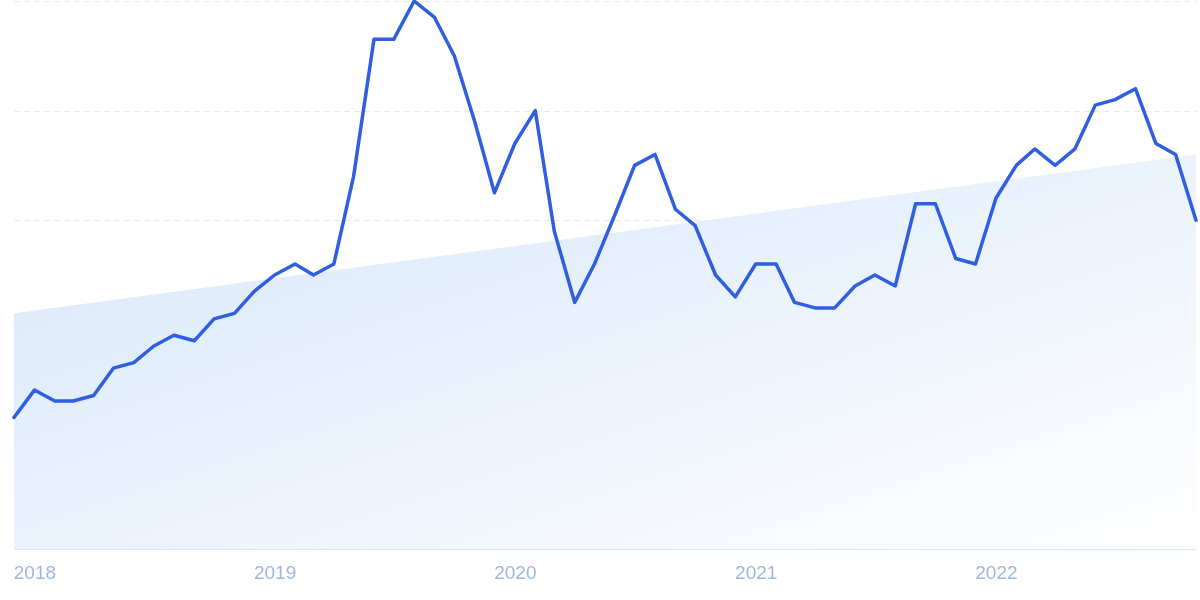 The height and width of the screenshot is (600, 1200). I want to click on x-tick-label: 2020, so click(515, 572).